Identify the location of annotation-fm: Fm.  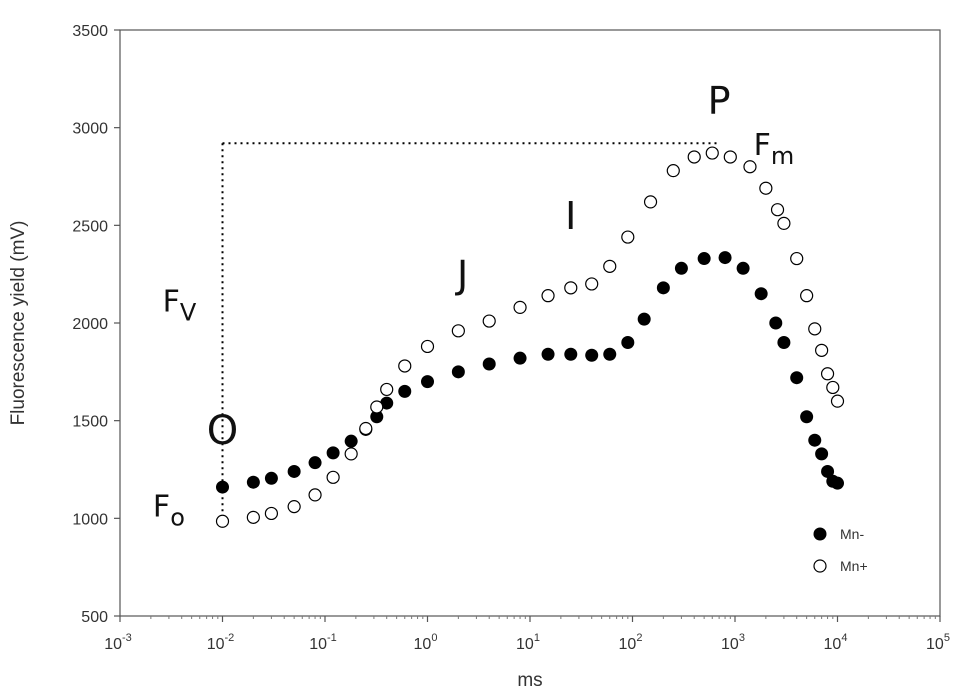
(774, 149).